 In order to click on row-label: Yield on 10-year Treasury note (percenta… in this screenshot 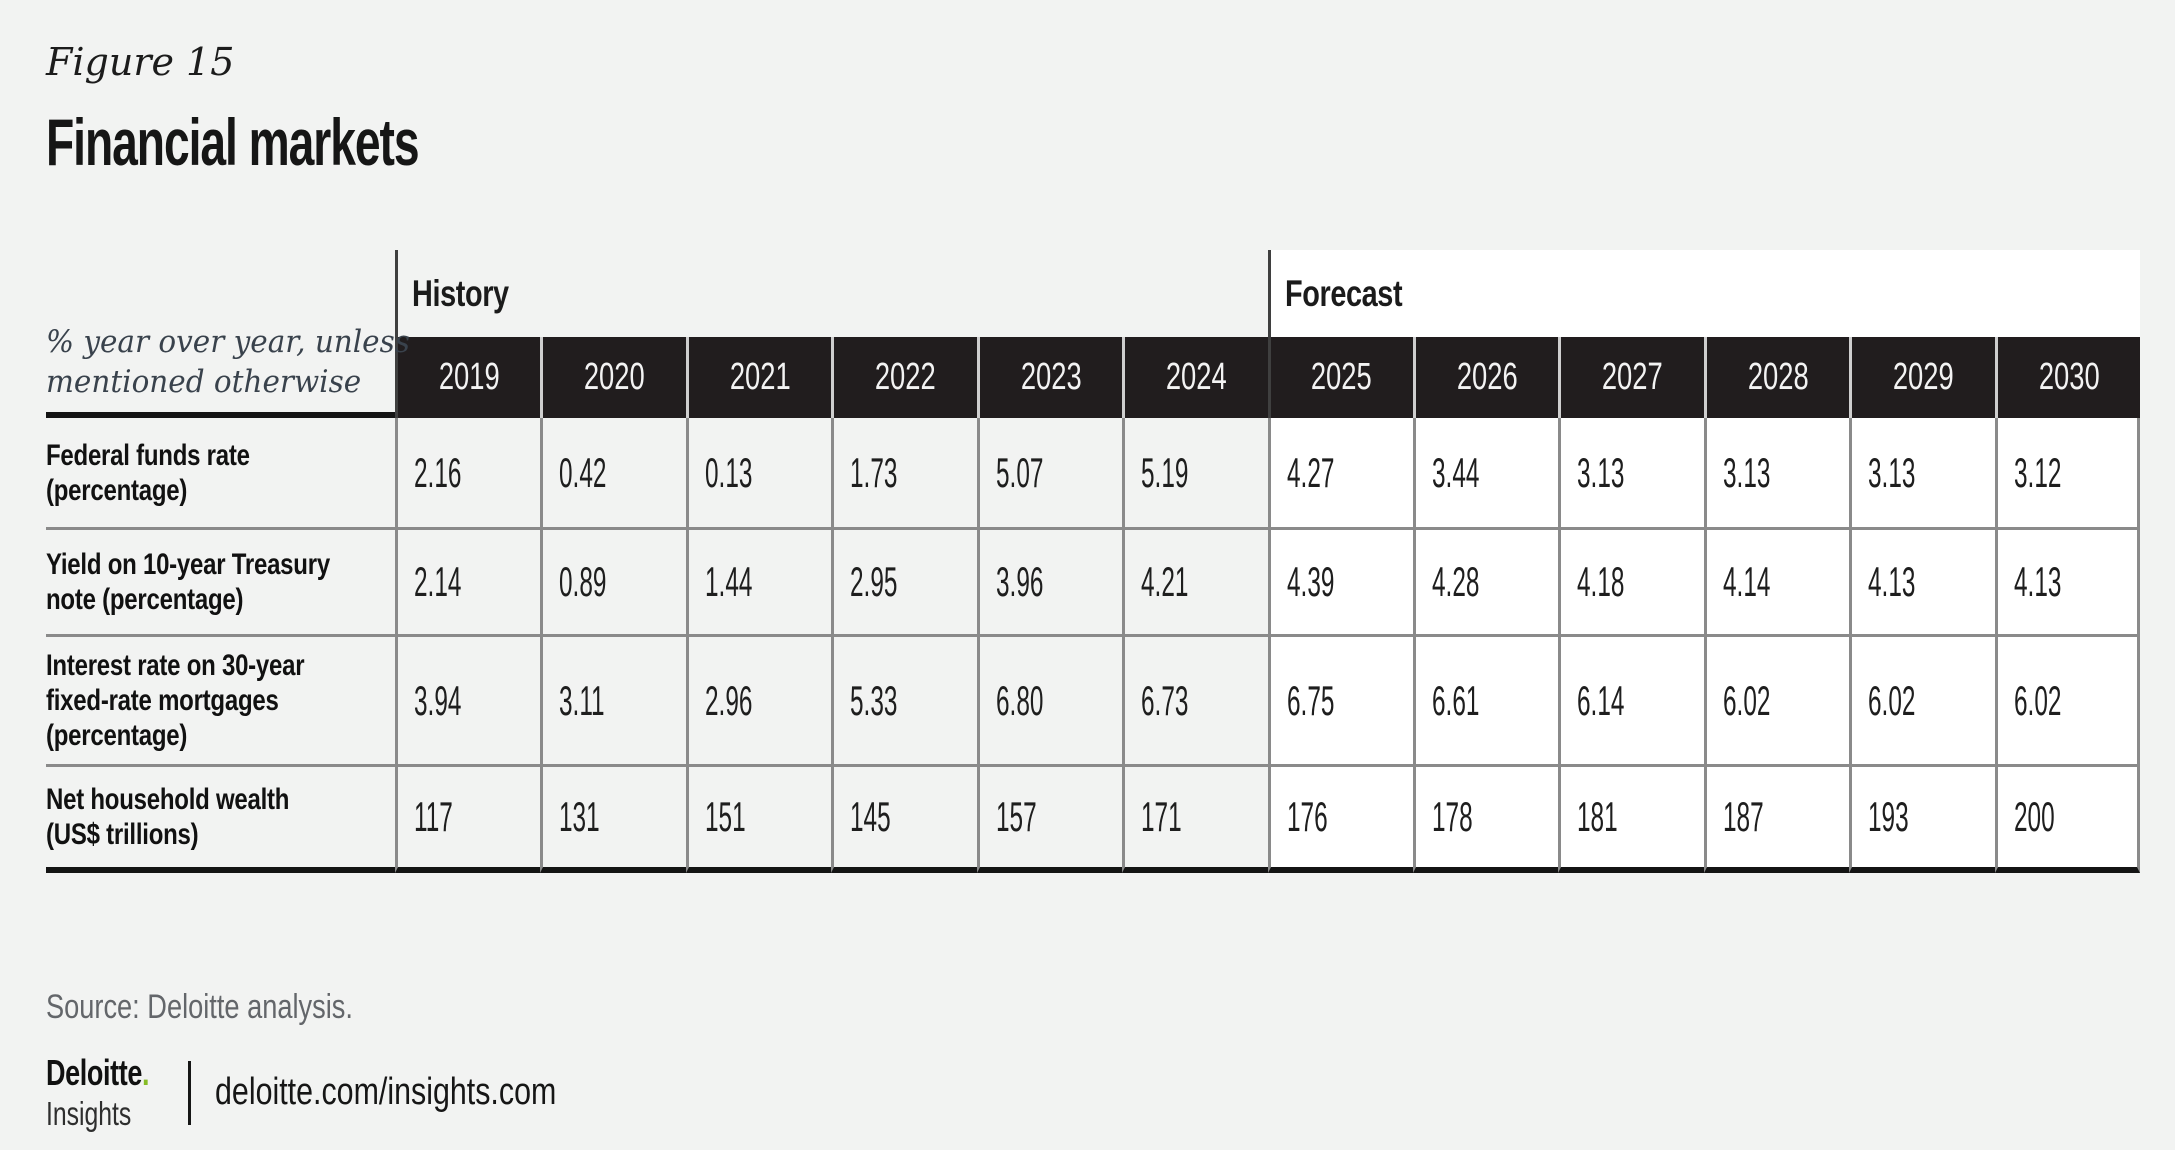, I will do `click(220, 583)`.